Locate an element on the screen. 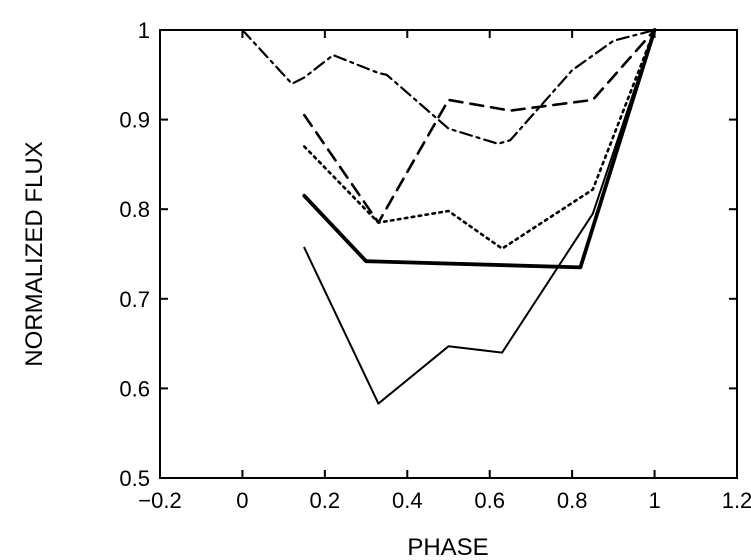 This screenshot has height=560, width=751. y-tick-label: 1 is located at coordinates (144, 30).